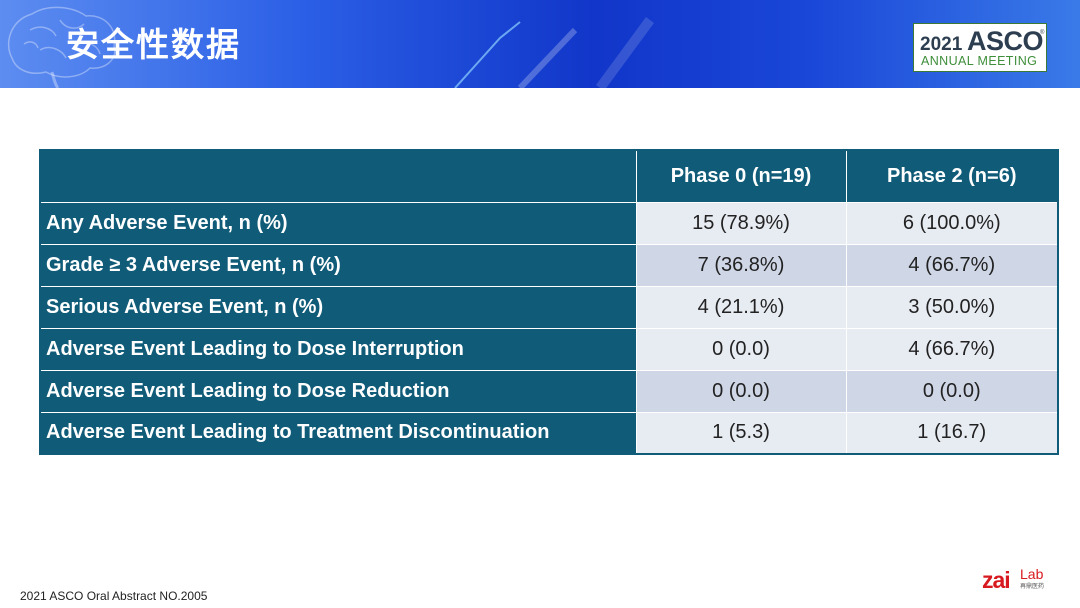 The image size is (1080, 608). What do you see at coordinates (338, 391) in the screenshot?
I see `row-label: Adverse Event Leading to Dose Reduction` at bounding box center [338, 391].